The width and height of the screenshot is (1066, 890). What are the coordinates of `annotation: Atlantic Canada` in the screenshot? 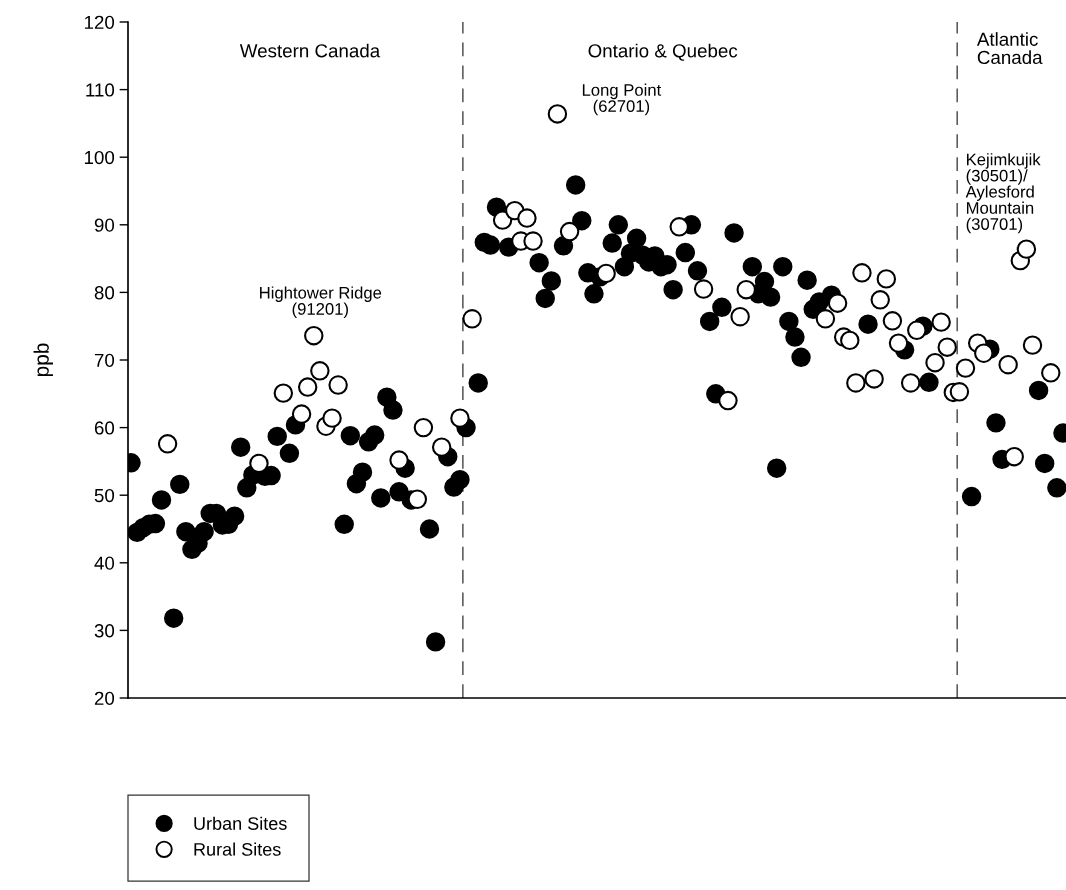 It's located at (1009, 48).